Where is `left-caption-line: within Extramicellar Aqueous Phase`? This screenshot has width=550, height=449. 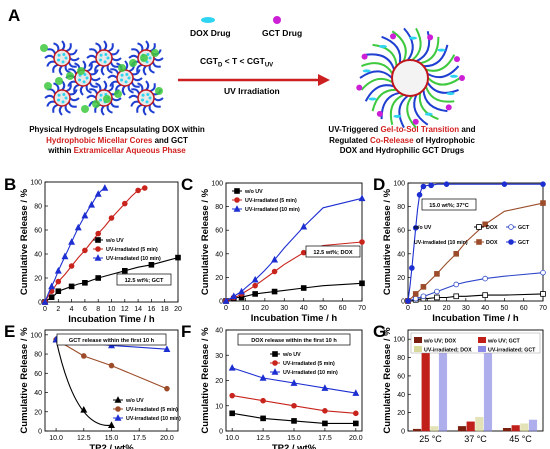 left-caption-line: within Extramicellar Aqueous Phase is located at coordinates (117, 151).